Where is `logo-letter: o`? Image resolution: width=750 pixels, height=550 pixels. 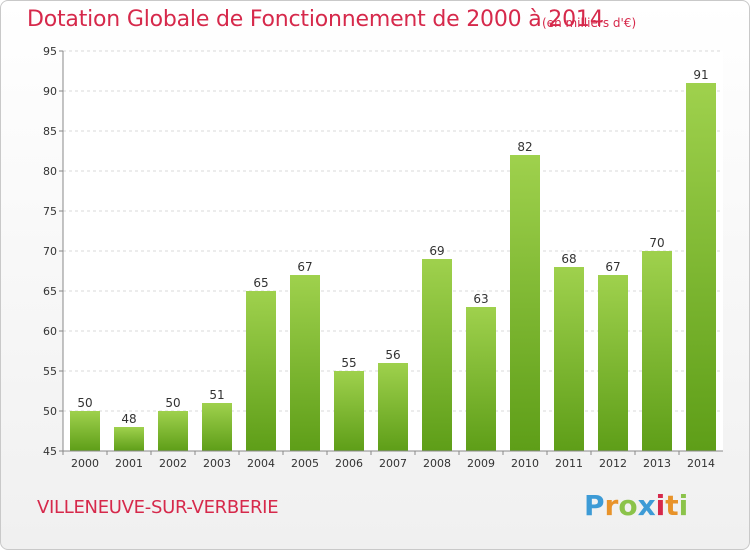
logo-letter: o is located at coordinates (628, 505).